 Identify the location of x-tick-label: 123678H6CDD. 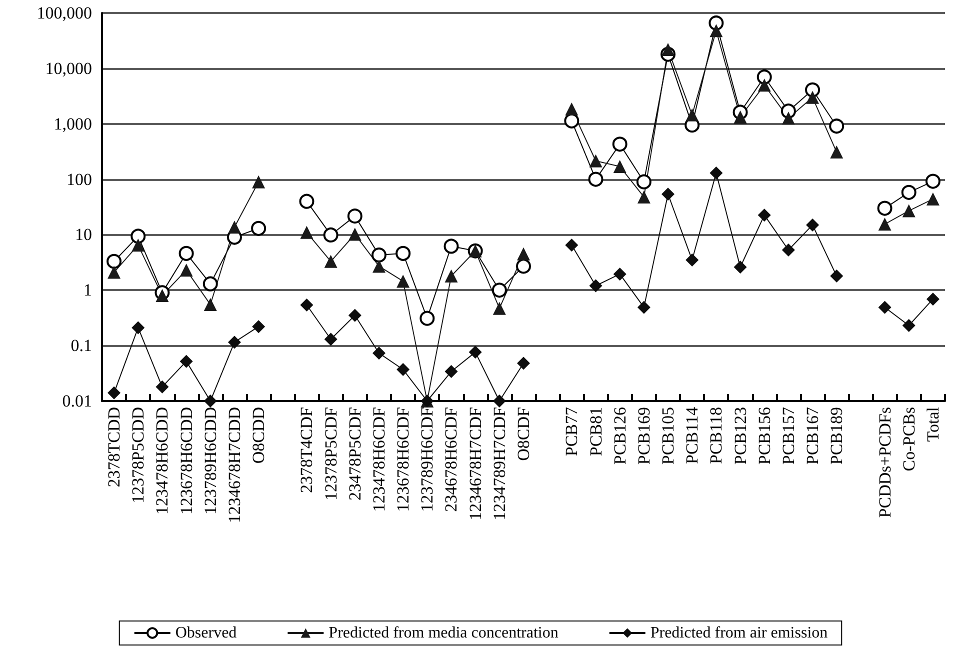
(186, 461).